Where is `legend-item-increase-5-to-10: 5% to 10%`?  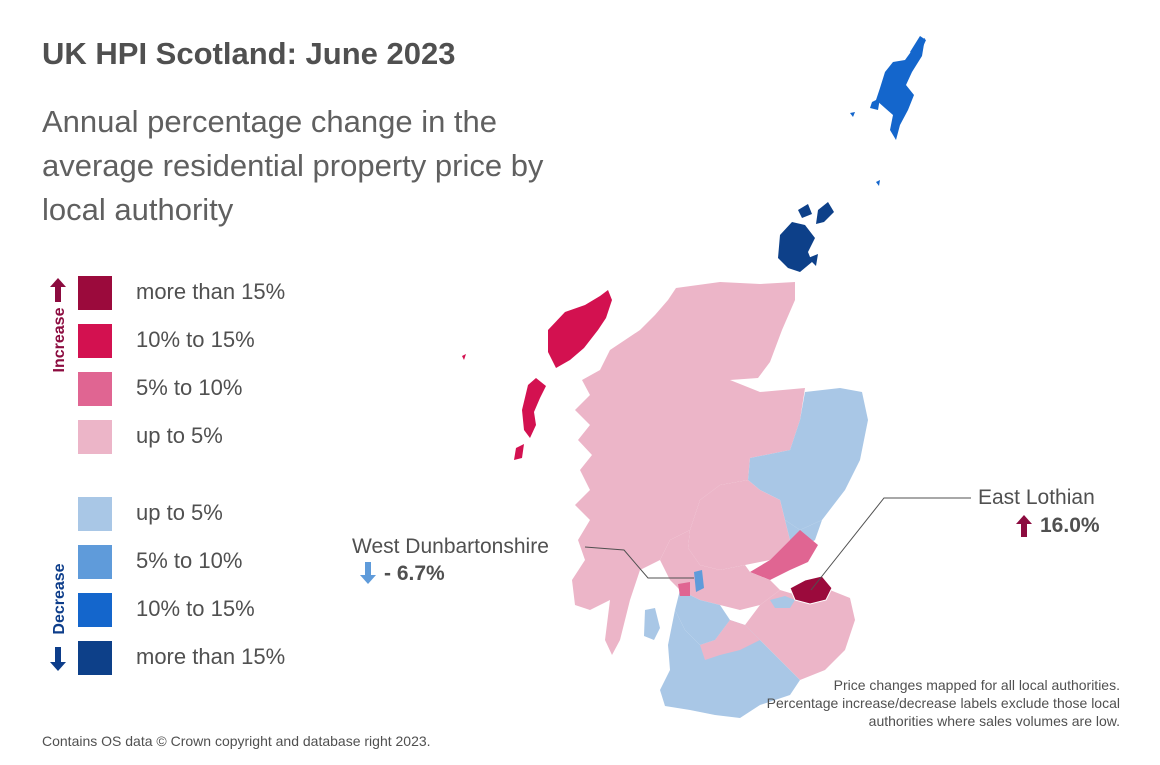 legend-item-increase-5-to-10: 5% to 10% is located at coordinates (208, 389).